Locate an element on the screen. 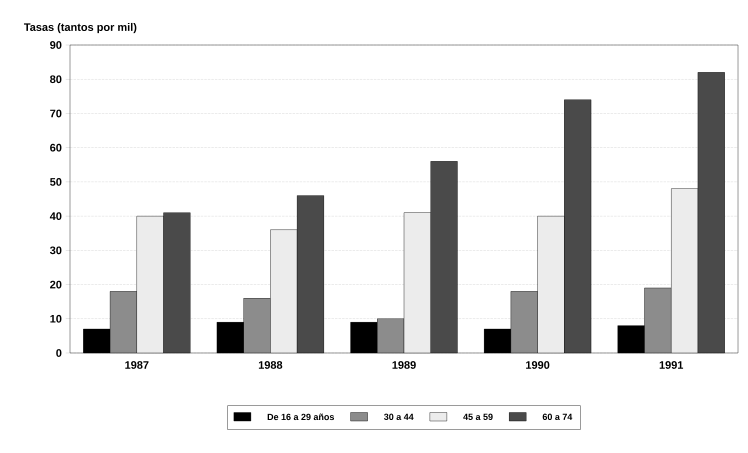 The height and width of the screenshot is (453, 748). x-tick-label: 1991 is located at coordinates (672, 365).